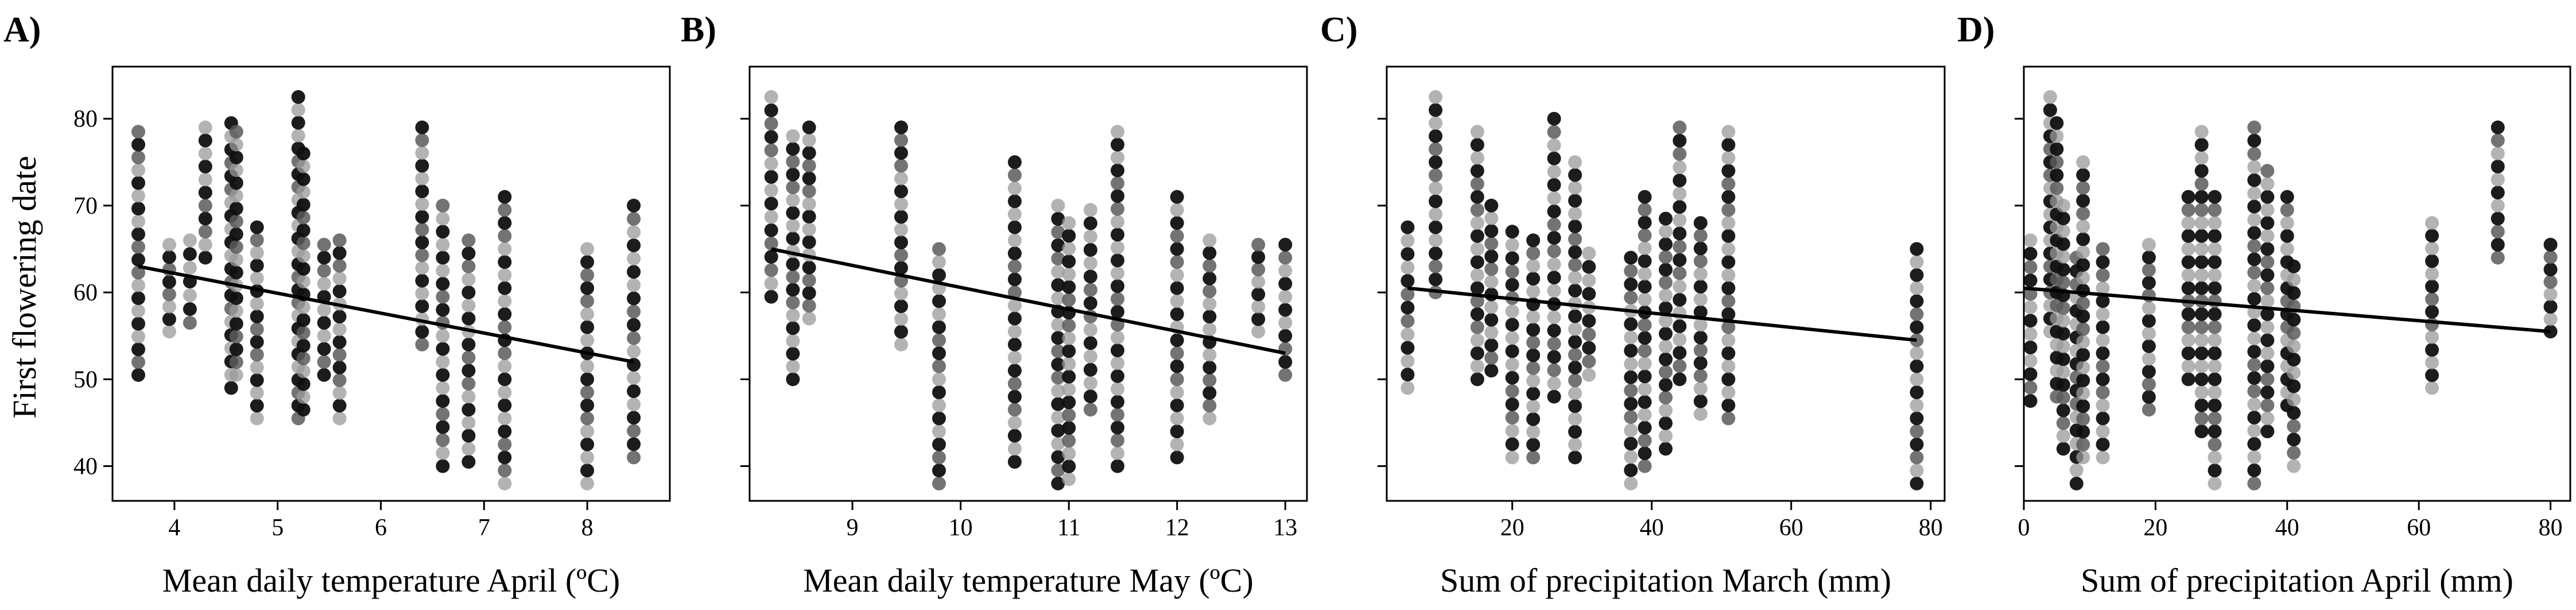  I want to click on x-tick-label: 0, so click(2024, 528).